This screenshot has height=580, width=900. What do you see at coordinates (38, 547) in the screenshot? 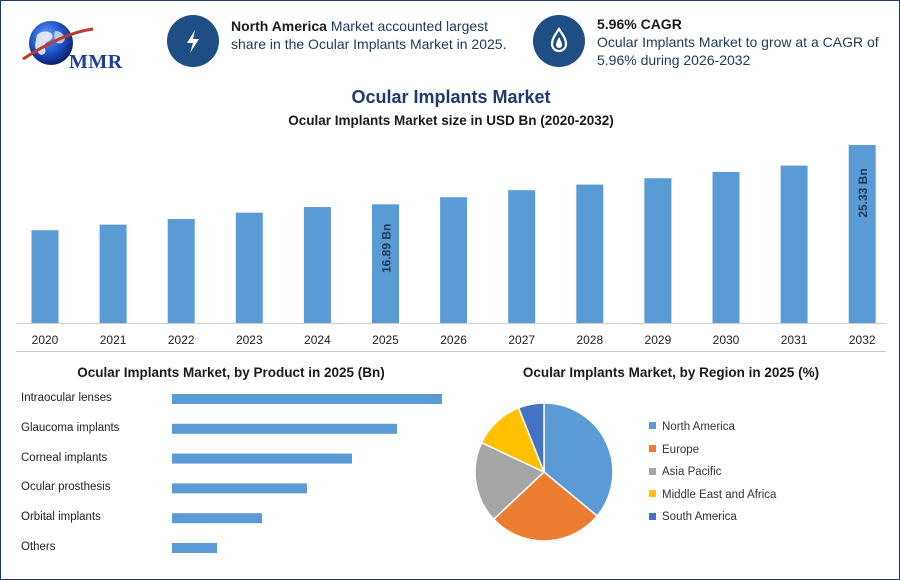
I see `product-label: Others` at bounding box center [38, 547].